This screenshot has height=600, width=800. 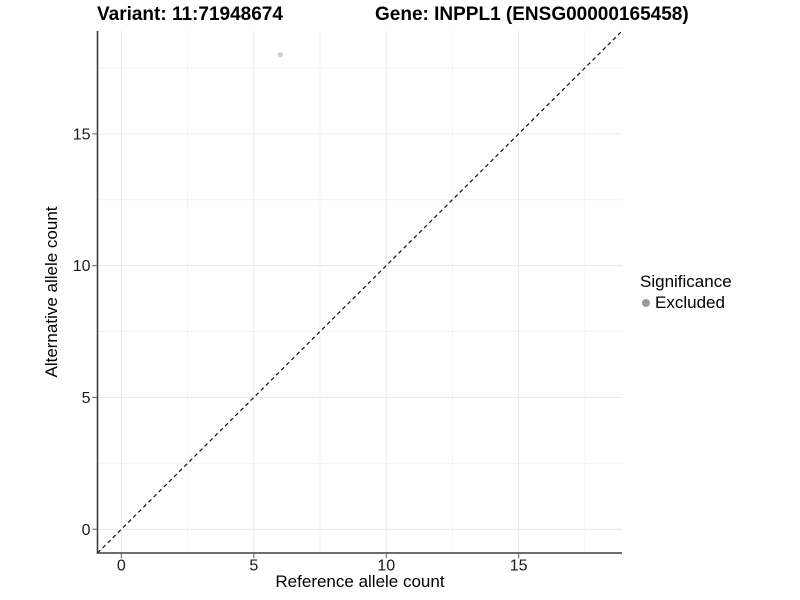 What do you see at coordinates (386, 566) in the screenshot?
I see `x-tick-label: 10` at bounding box center [386, 566].